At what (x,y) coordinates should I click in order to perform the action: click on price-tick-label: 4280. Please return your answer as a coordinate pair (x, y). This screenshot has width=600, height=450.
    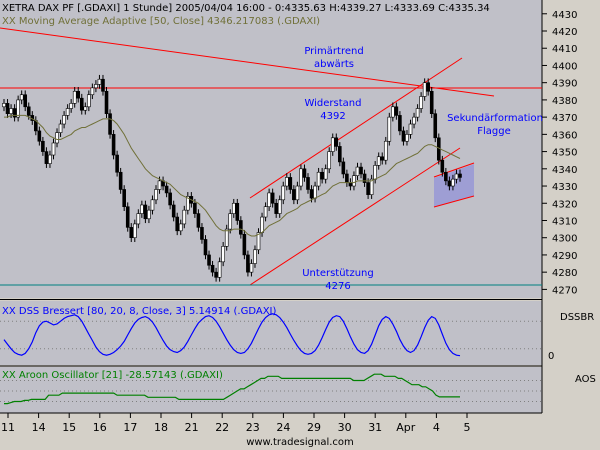
    Looking at the image, I should click on (564, 273).